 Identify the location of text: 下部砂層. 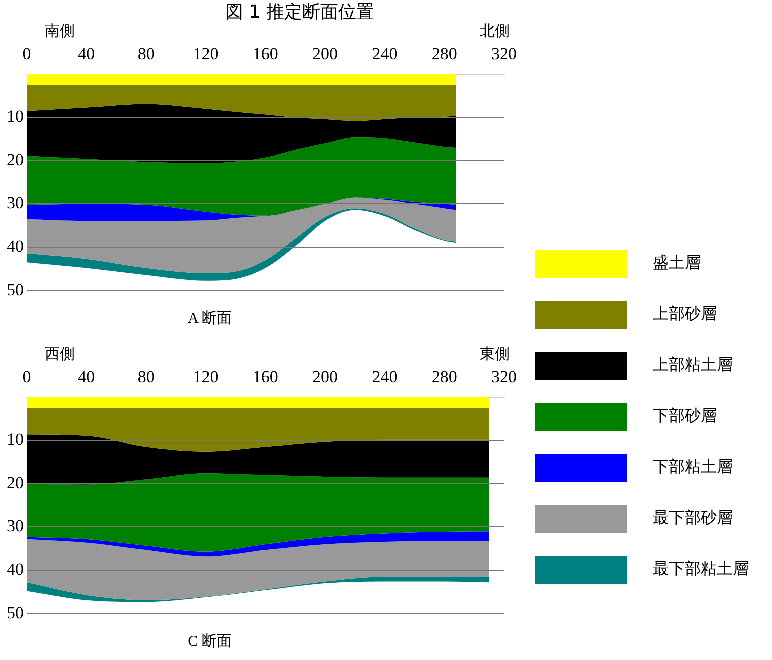
(685, 416).